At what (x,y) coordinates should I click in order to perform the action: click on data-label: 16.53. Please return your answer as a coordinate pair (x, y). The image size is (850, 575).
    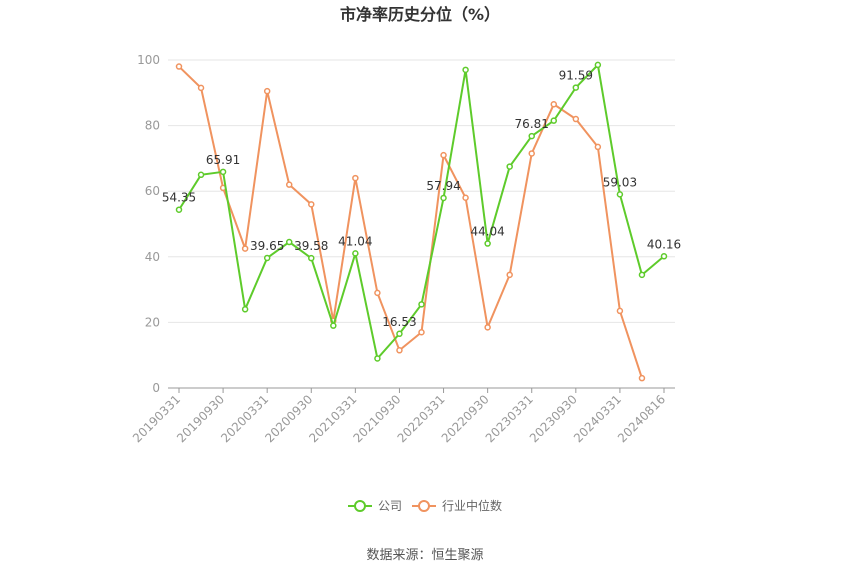
    Looking at the image, I should click on (399, 322).